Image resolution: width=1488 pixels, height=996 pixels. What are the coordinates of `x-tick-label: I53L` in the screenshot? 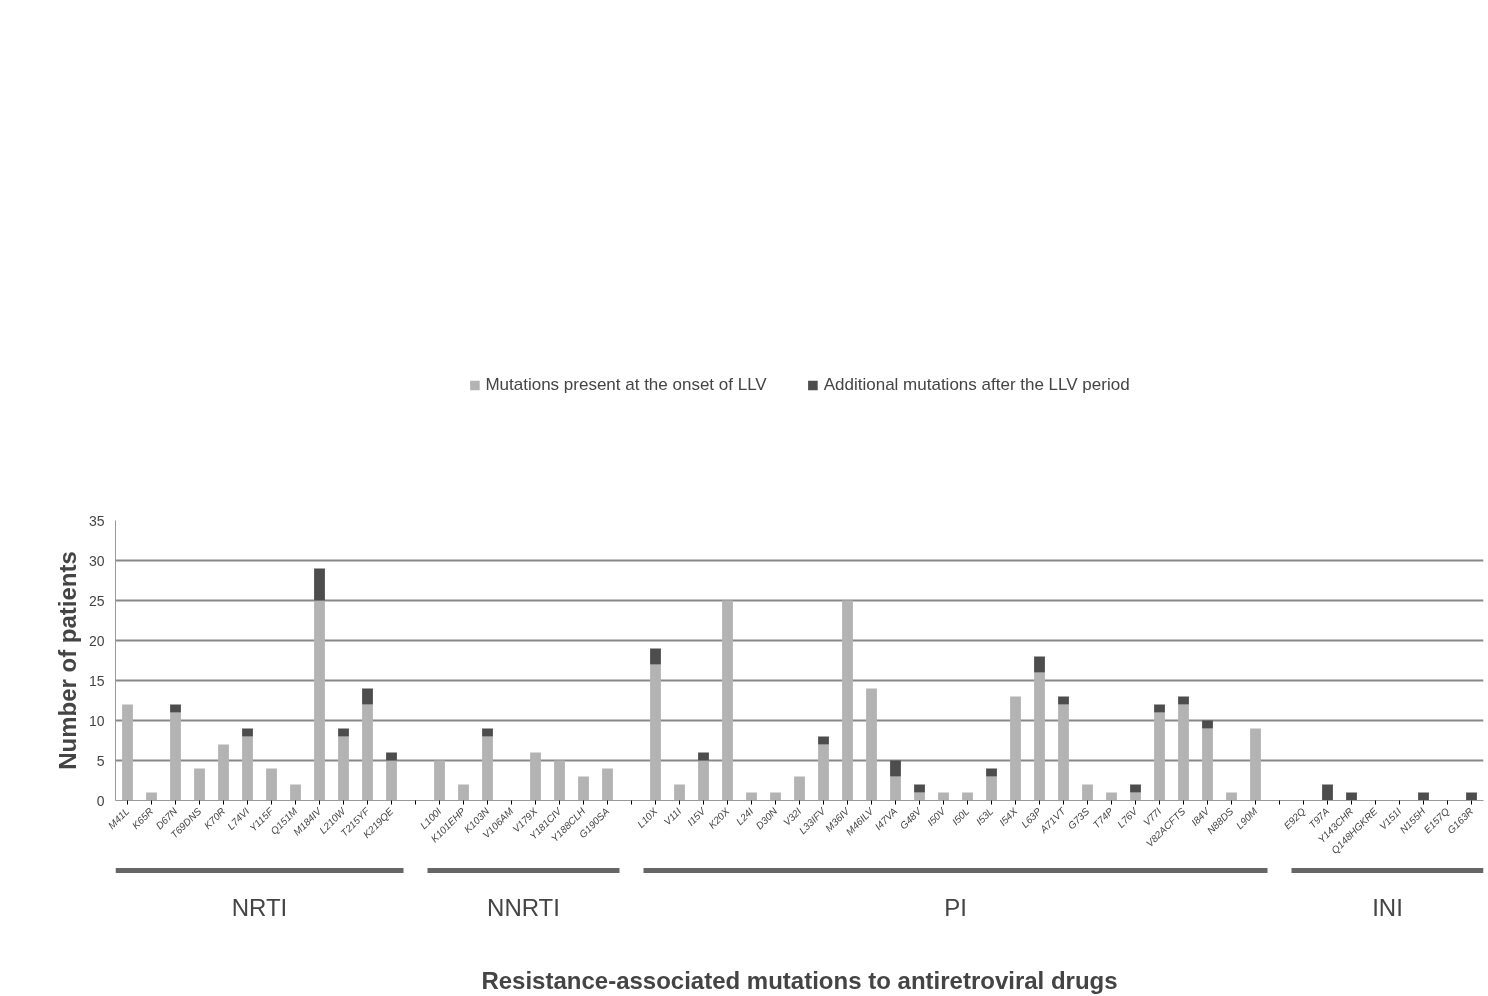 It's located at (984, 816).